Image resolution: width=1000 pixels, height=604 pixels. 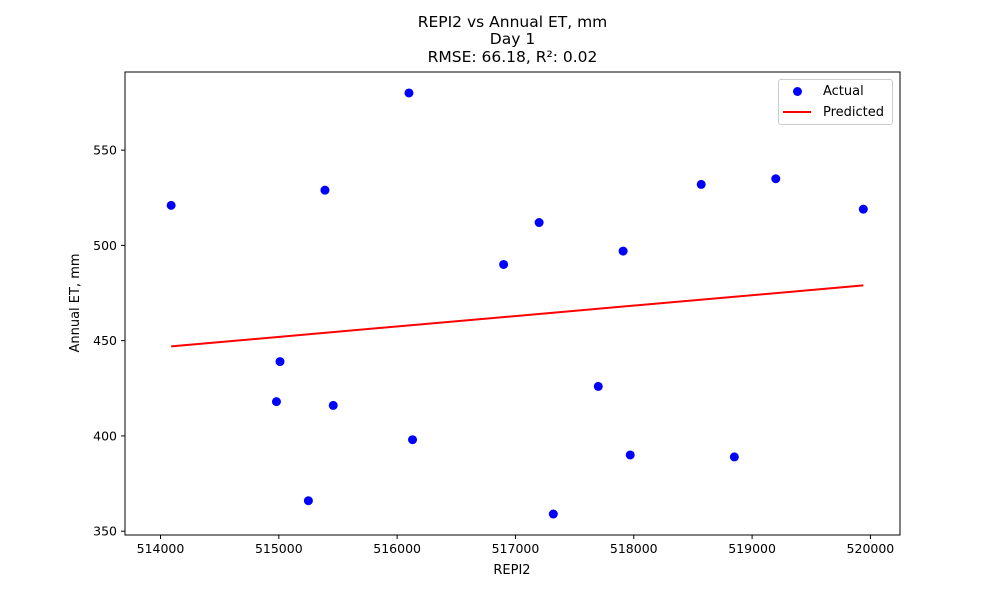 I want to click on legend-item-predicted: Predicted, so click(x=831, y=112).